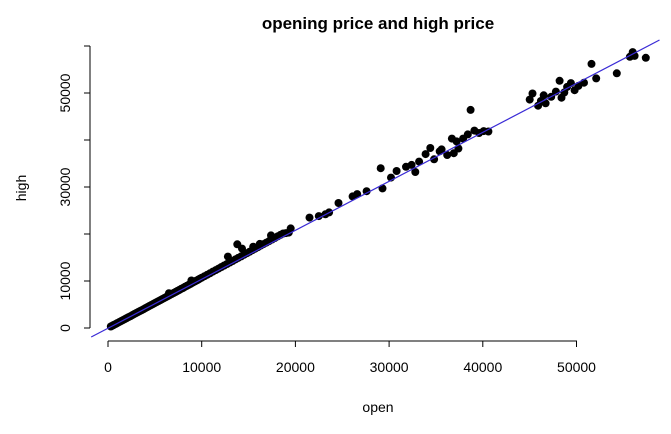 The width and height of the screenshot is (671, 434). What do you see at coordinates (378, 23) in the screenshot?
I see `chart-title: opening price and high price` at bounding box center [378, 23].